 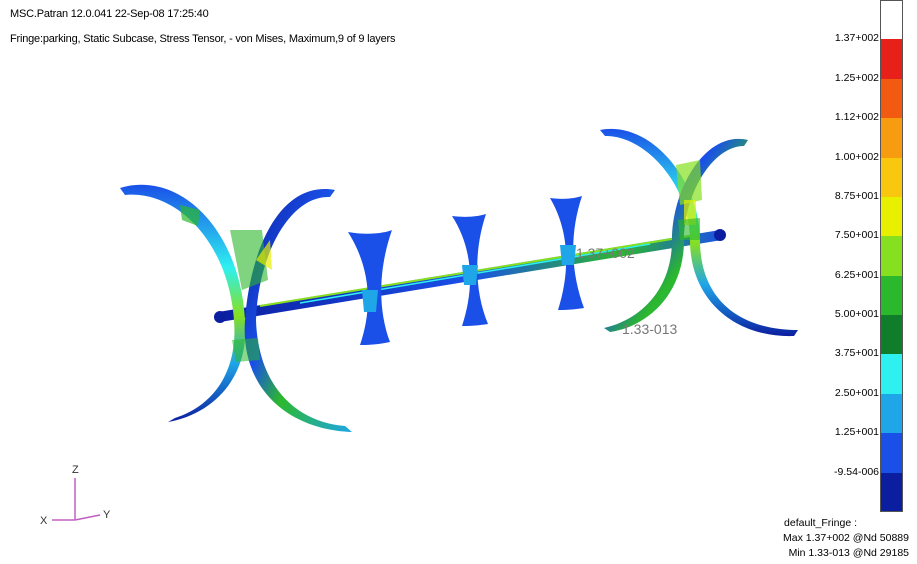 What do you see at coordinates (236, 308) in the screenshot?
I see `left-ring` at bounding box center [236, 308].